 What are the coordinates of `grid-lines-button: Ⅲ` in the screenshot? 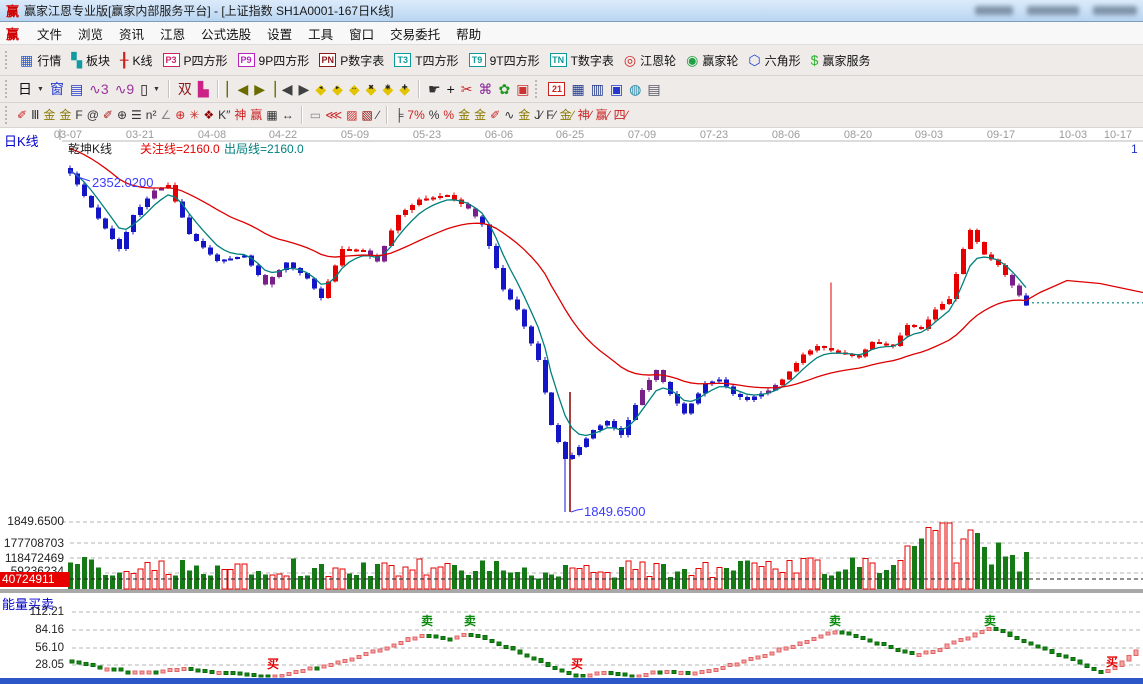 It's located at (35, 115).